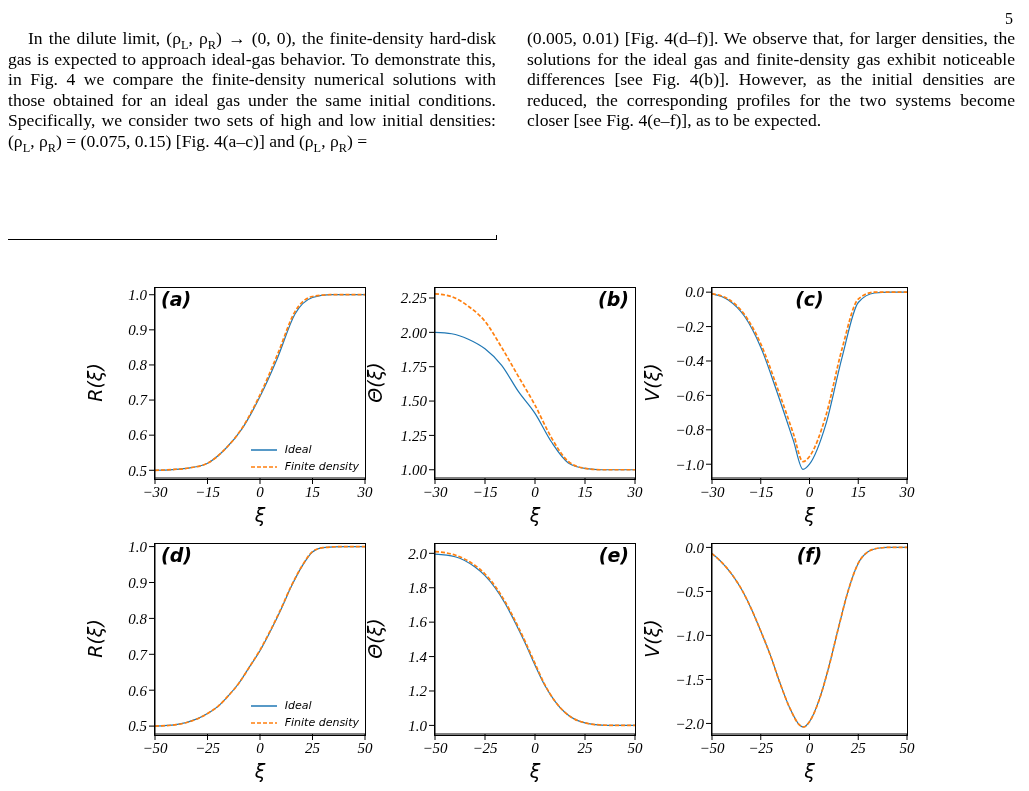  What do you see at coordinates (414, 298) in the screenshot?
I see `y-tick-label: 2.25` at bounding box center [414, 298].